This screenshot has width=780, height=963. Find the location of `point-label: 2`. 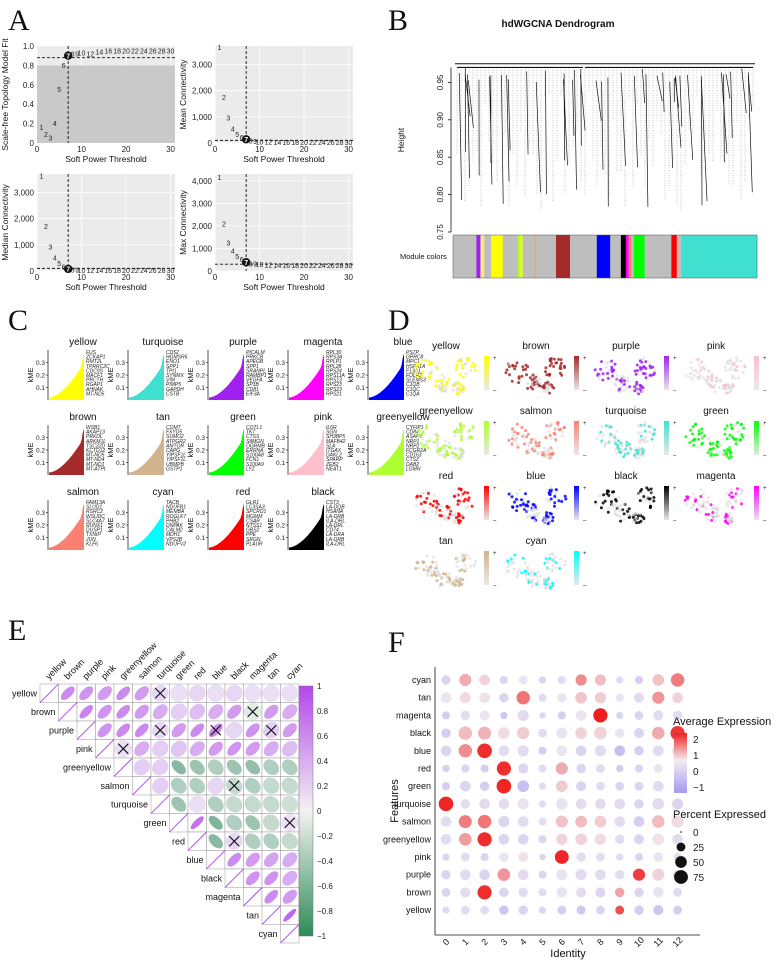

point-label: 2 is located at coordinates (46, 227).